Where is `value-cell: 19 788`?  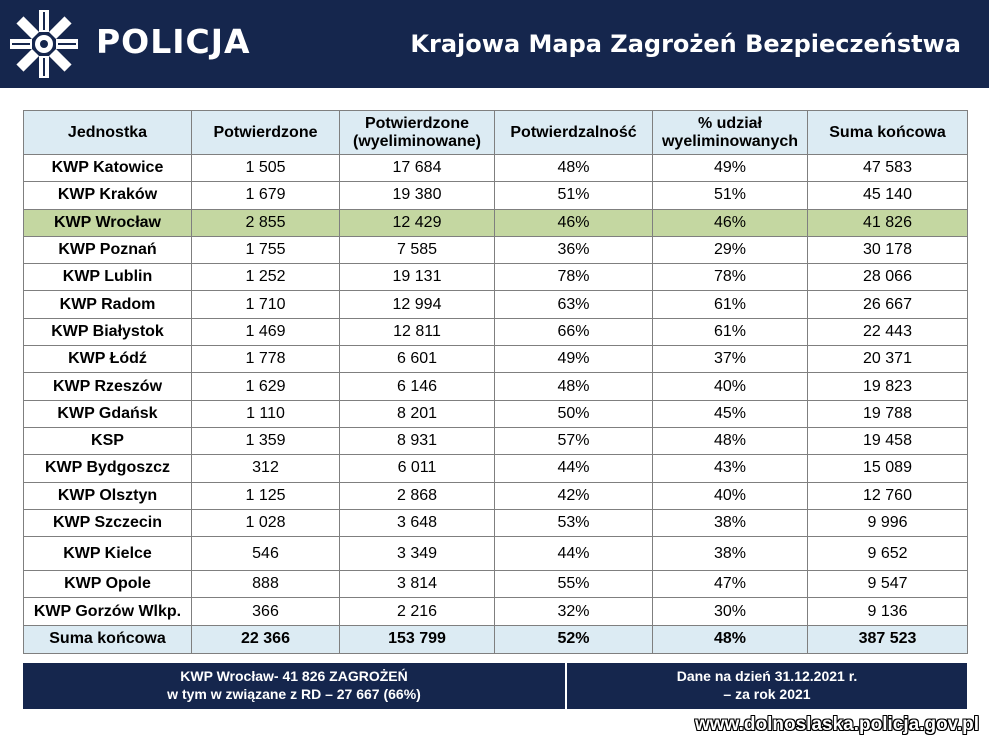
value-cell: 19 788 is located at coordinates (887, 413).